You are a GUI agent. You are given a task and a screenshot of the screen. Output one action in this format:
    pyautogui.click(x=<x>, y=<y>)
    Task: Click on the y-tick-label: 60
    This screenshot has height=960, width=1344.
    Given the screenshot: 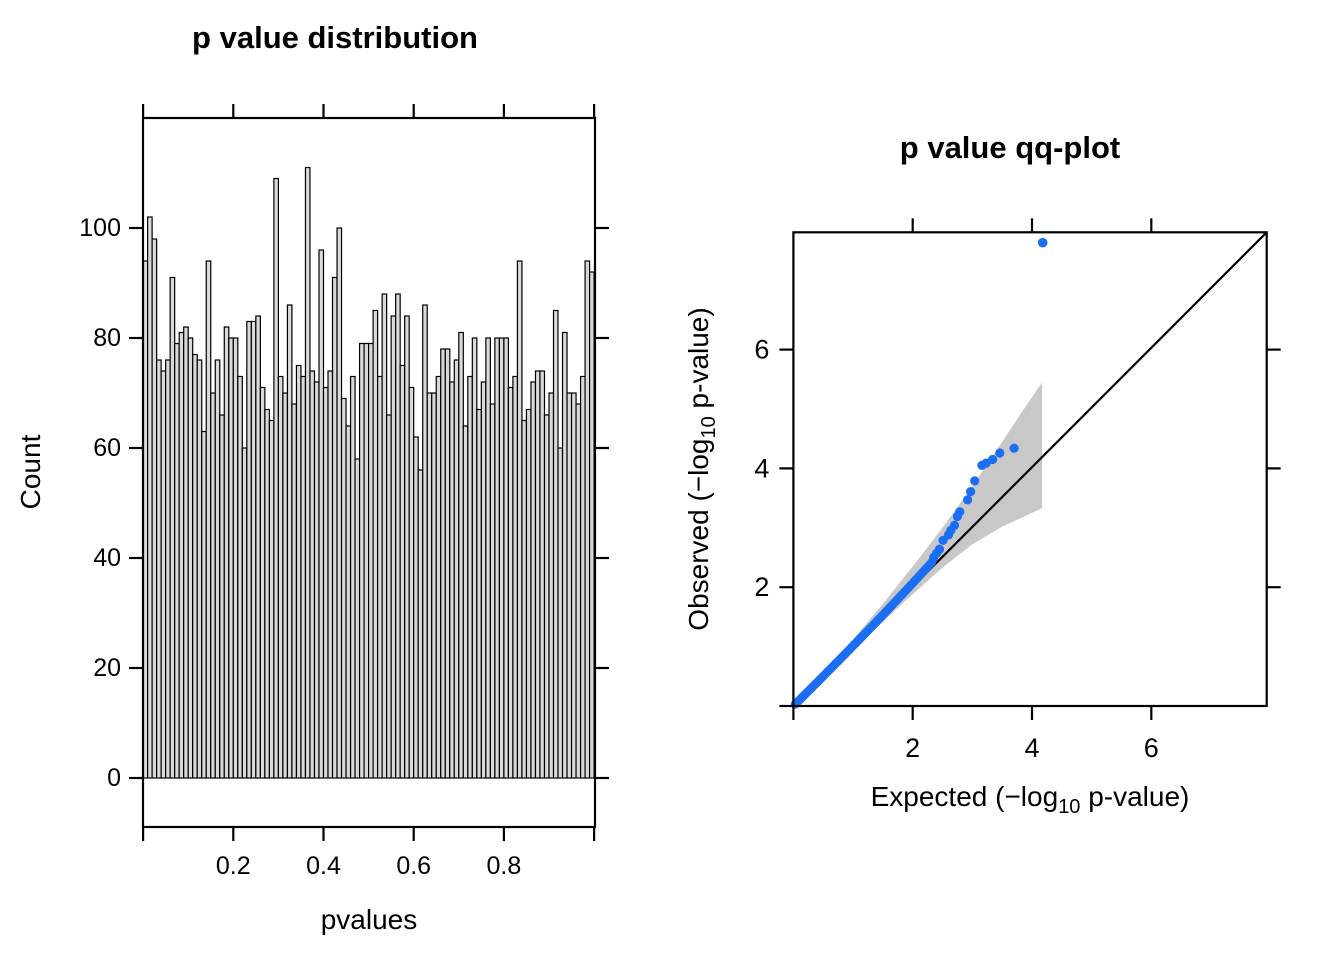 What is the action you would take?
    pyautogui.click(x=107, y=448)
    